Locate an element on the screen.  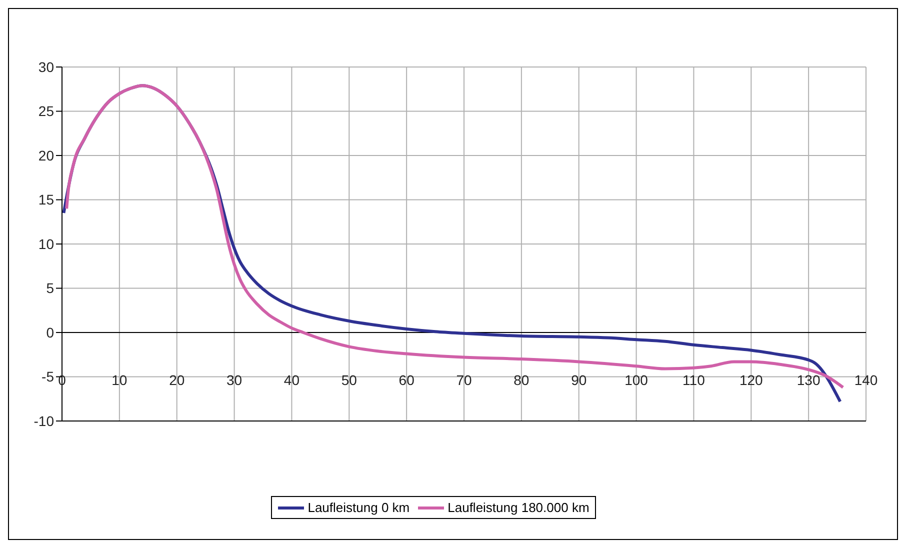
y-tick-label: 15 is located at coordinates (46, 200).